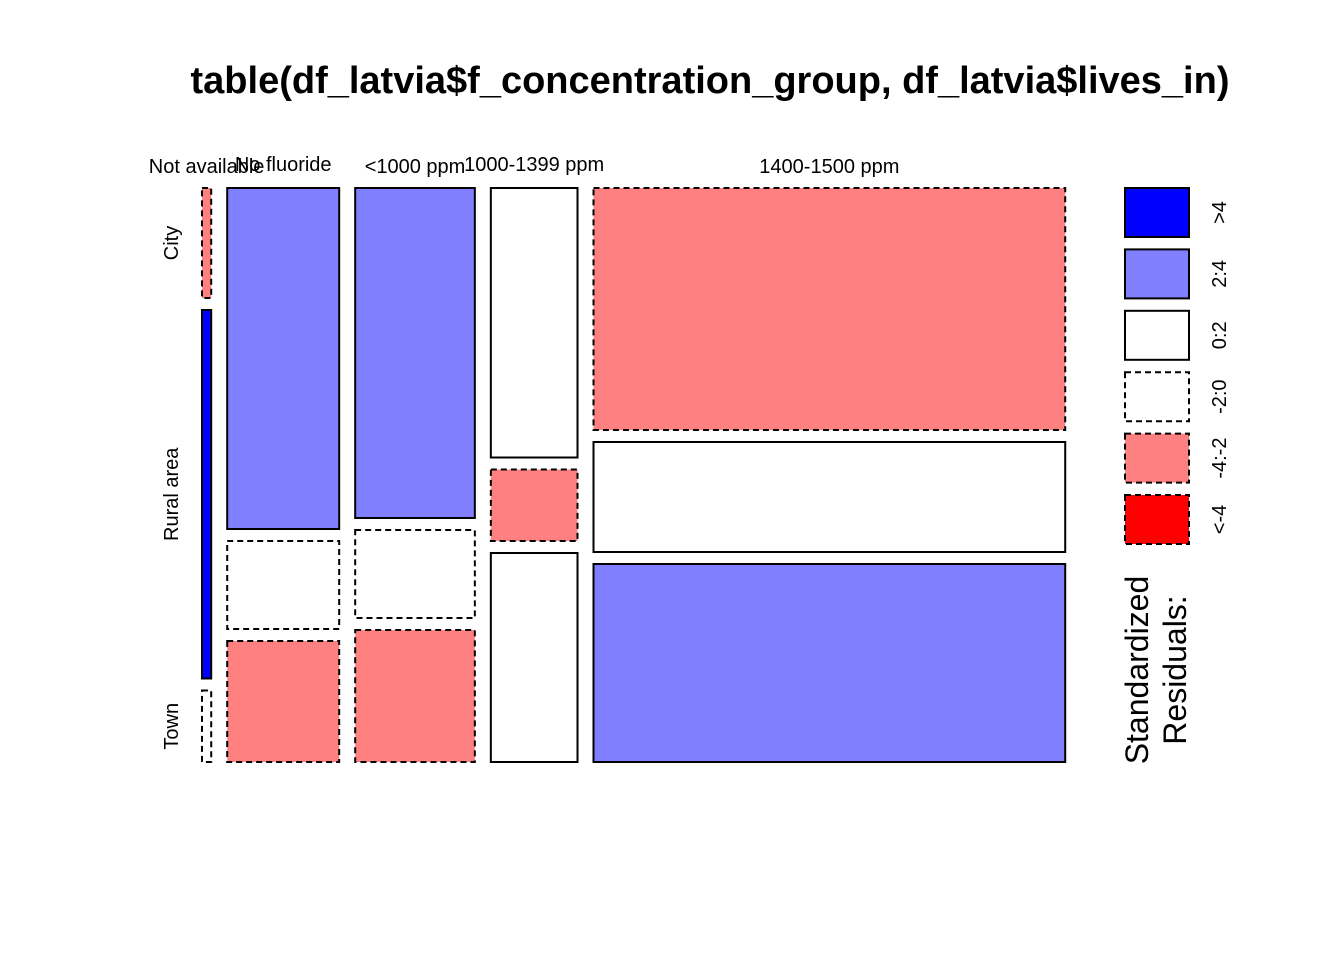  Describe the element at coordinates (1220, 335) in the screenshot. I see `legend-label-3: 0:2` at that location.